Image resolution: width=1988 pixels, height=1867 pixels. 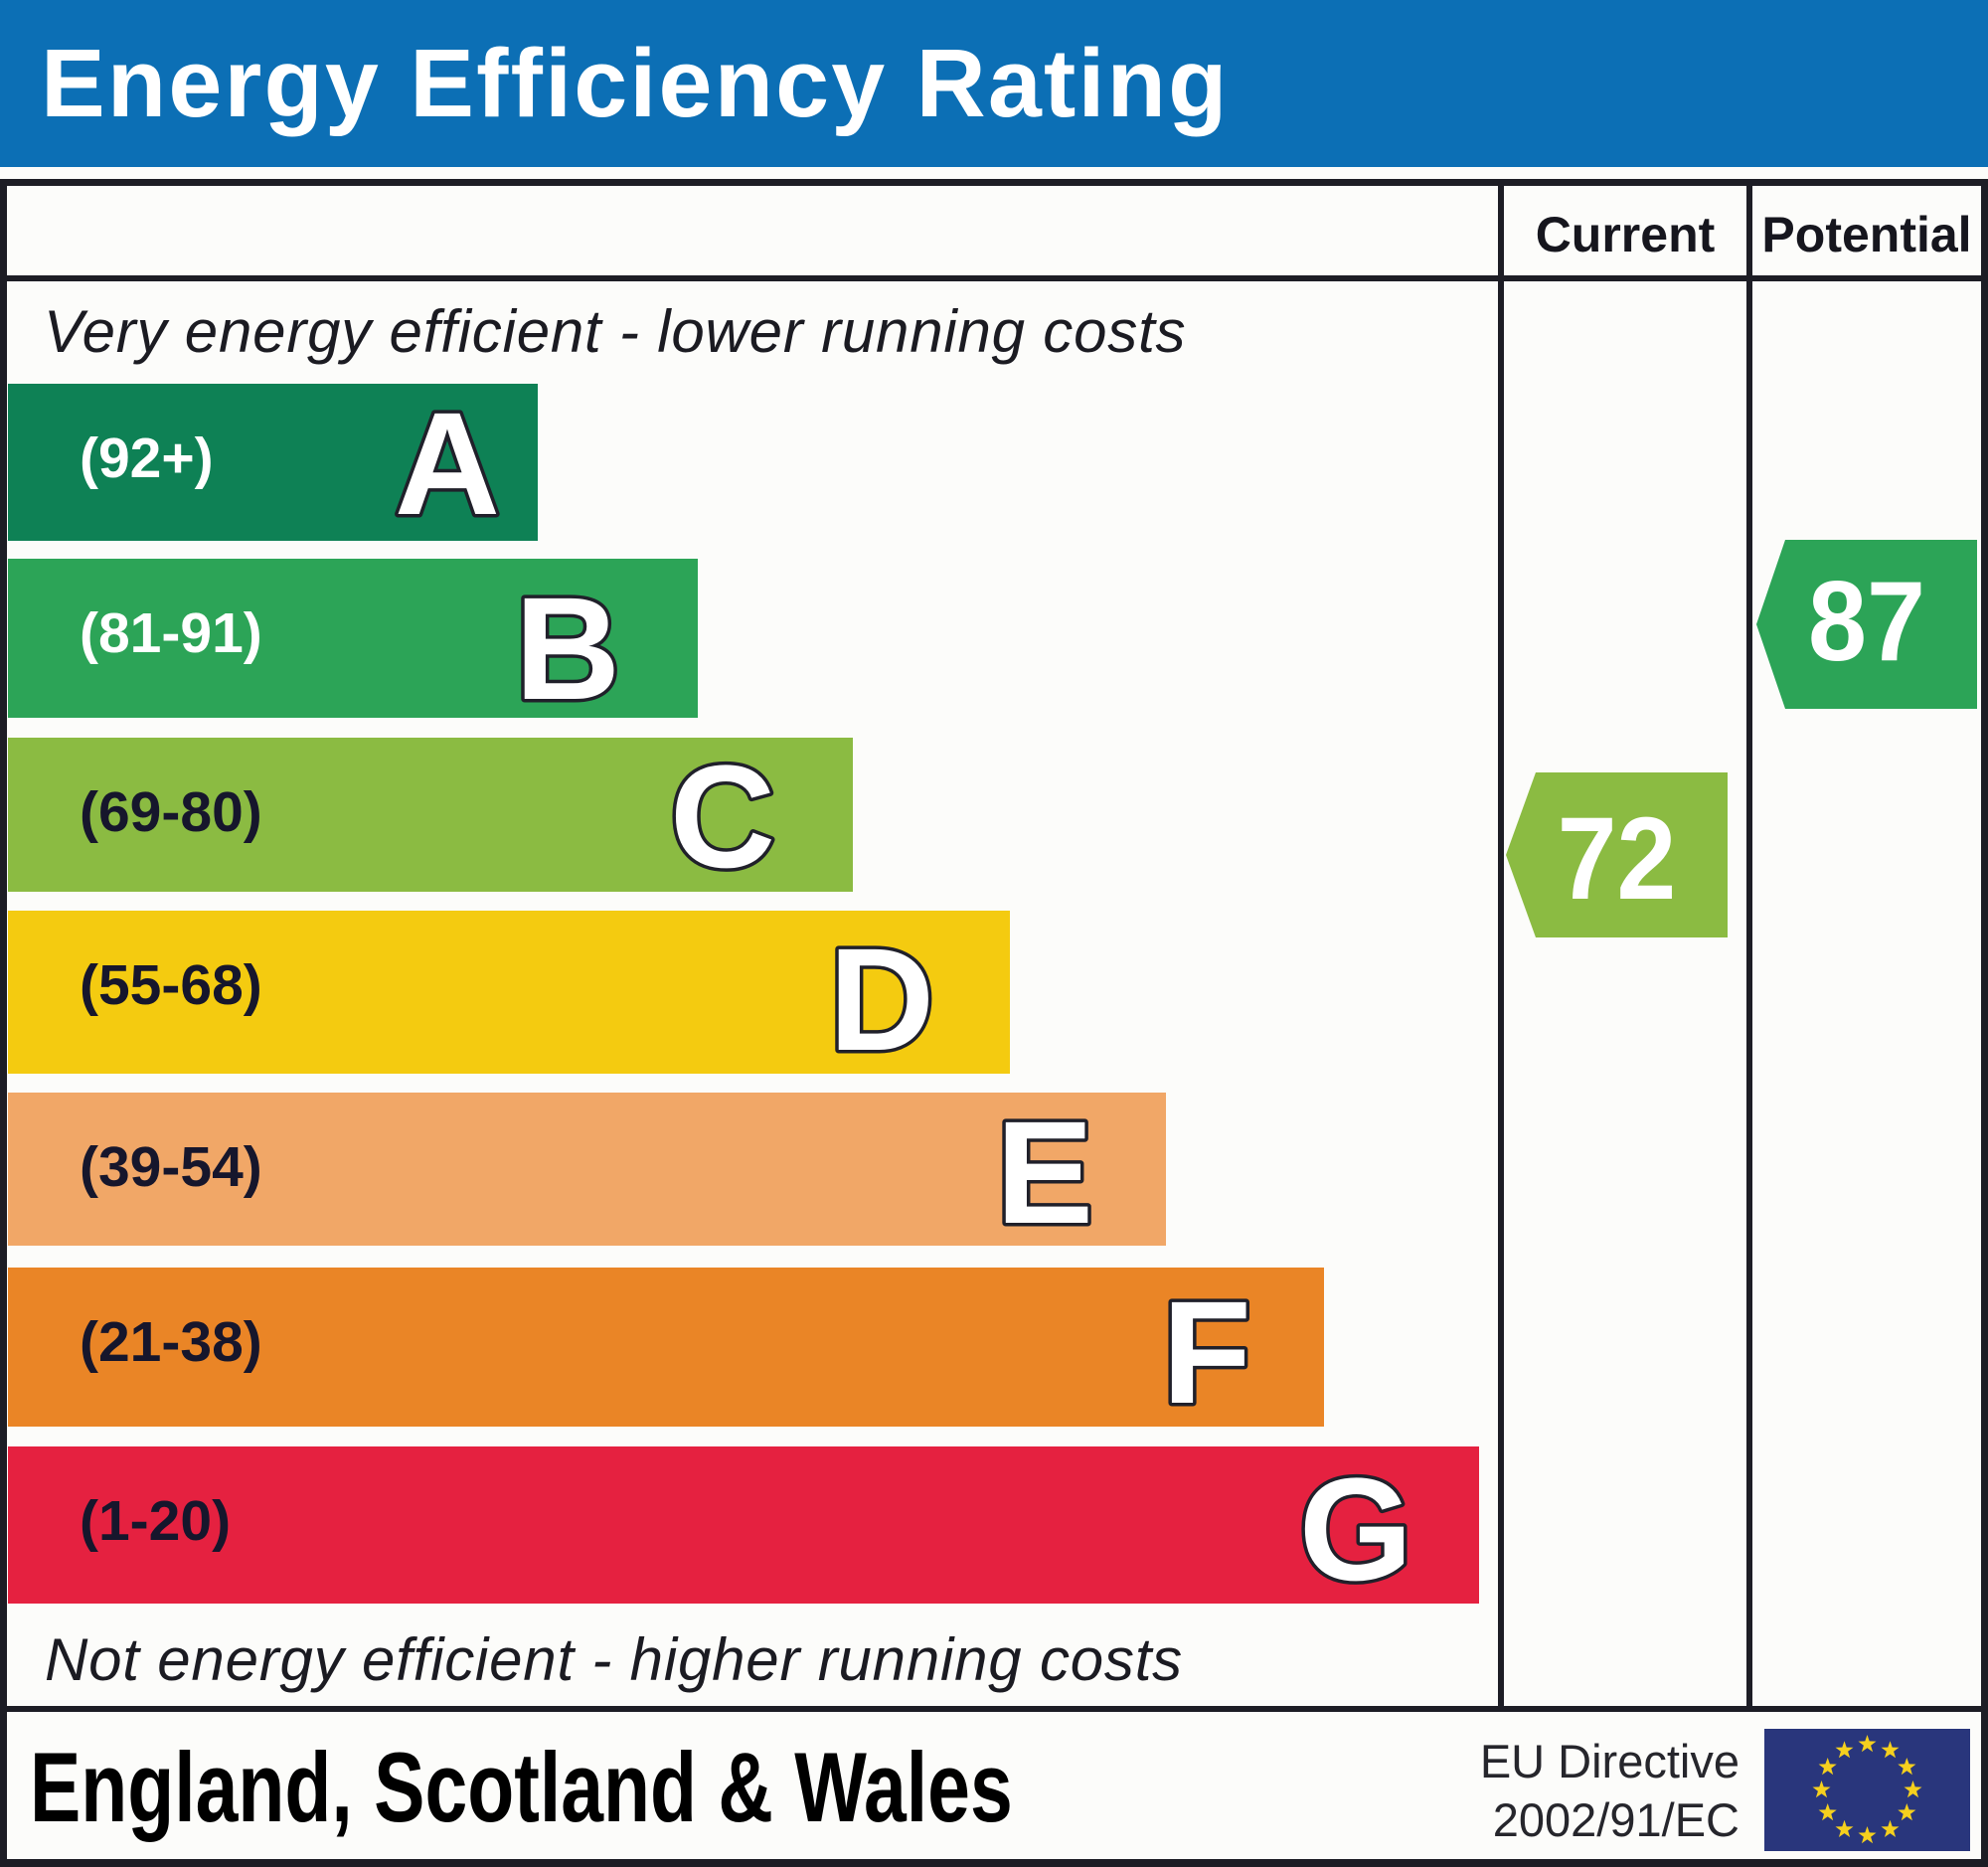 What do you see at coordinates (567, 649) in the screenshot?
I see `svg-text: B` at bounding box center [567, 649].